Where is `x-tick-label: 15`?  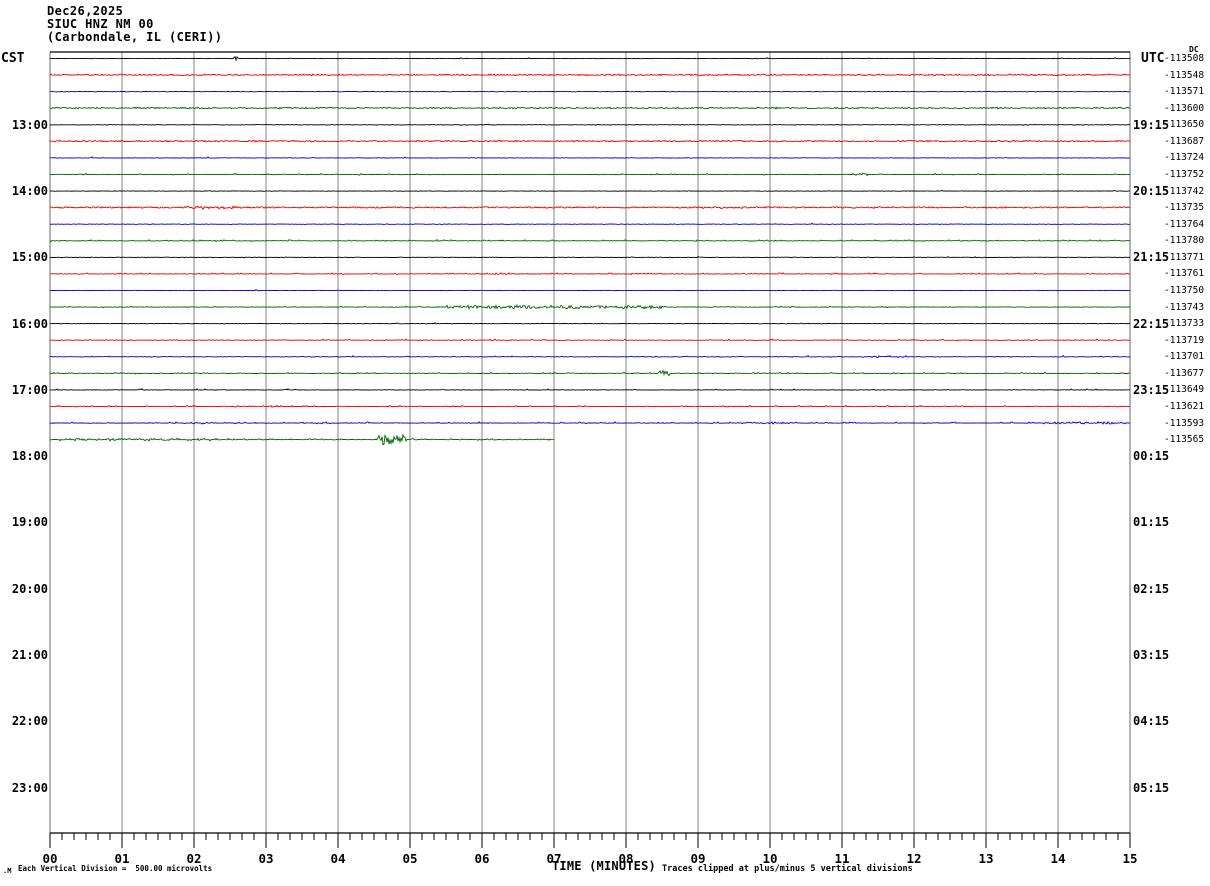 x-tick-label: 15 is located at coordinates (1130, 858).